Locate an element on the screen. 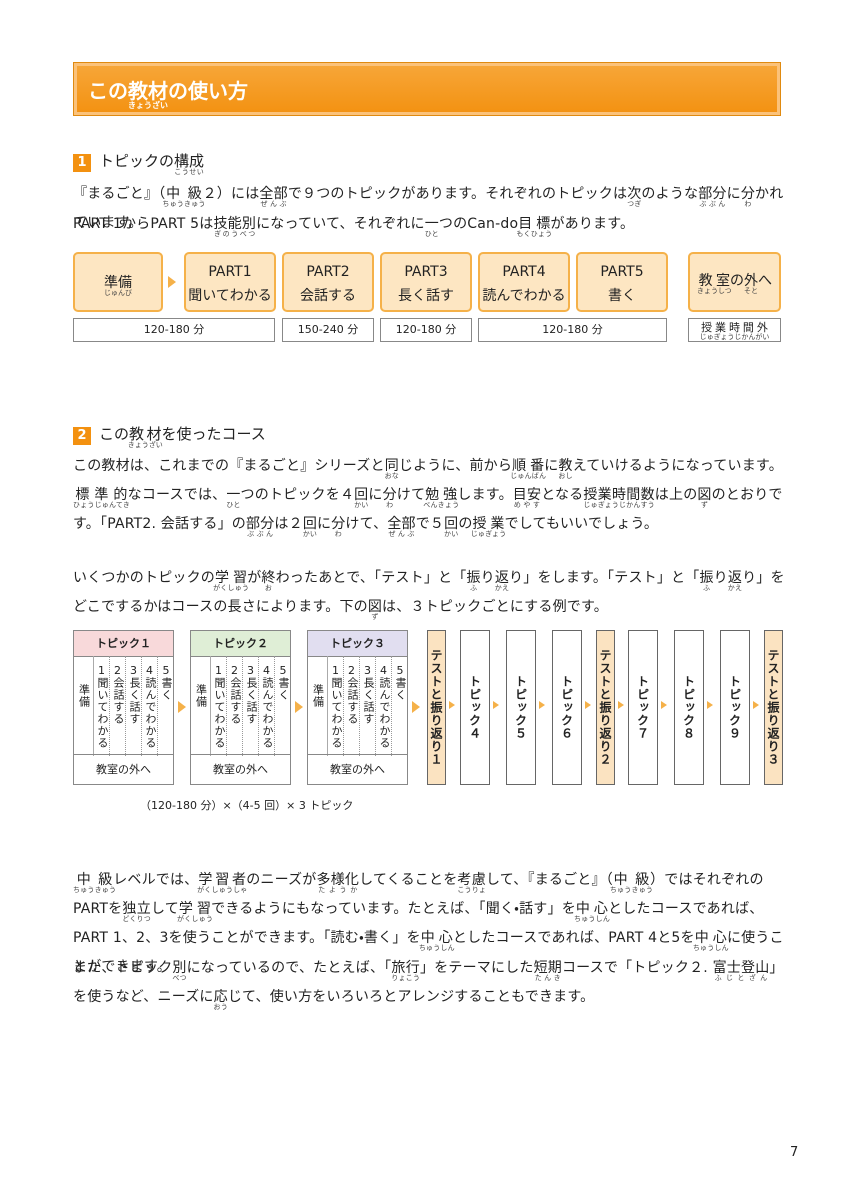 This screenshot has height=1200, width=856. ruby-text: 回かい is located at coordinates (361, 498).